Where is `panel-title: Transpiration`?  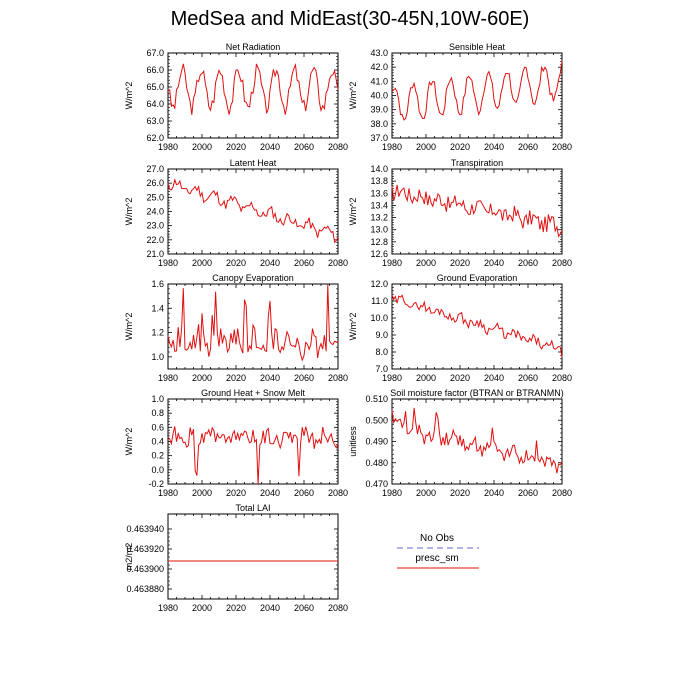 panel-title: Transpiration is located at coordinates (477, 163).